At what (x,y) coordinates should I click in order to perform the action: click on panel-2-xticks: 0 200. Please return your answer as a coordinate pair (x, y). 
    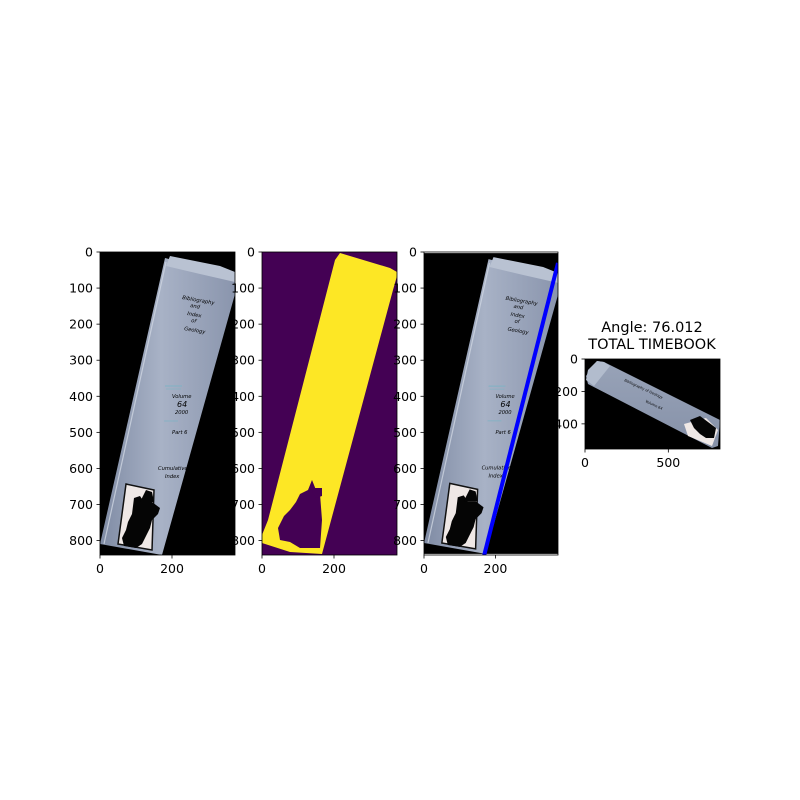
    Looking at the image, I should click on (302, 565).